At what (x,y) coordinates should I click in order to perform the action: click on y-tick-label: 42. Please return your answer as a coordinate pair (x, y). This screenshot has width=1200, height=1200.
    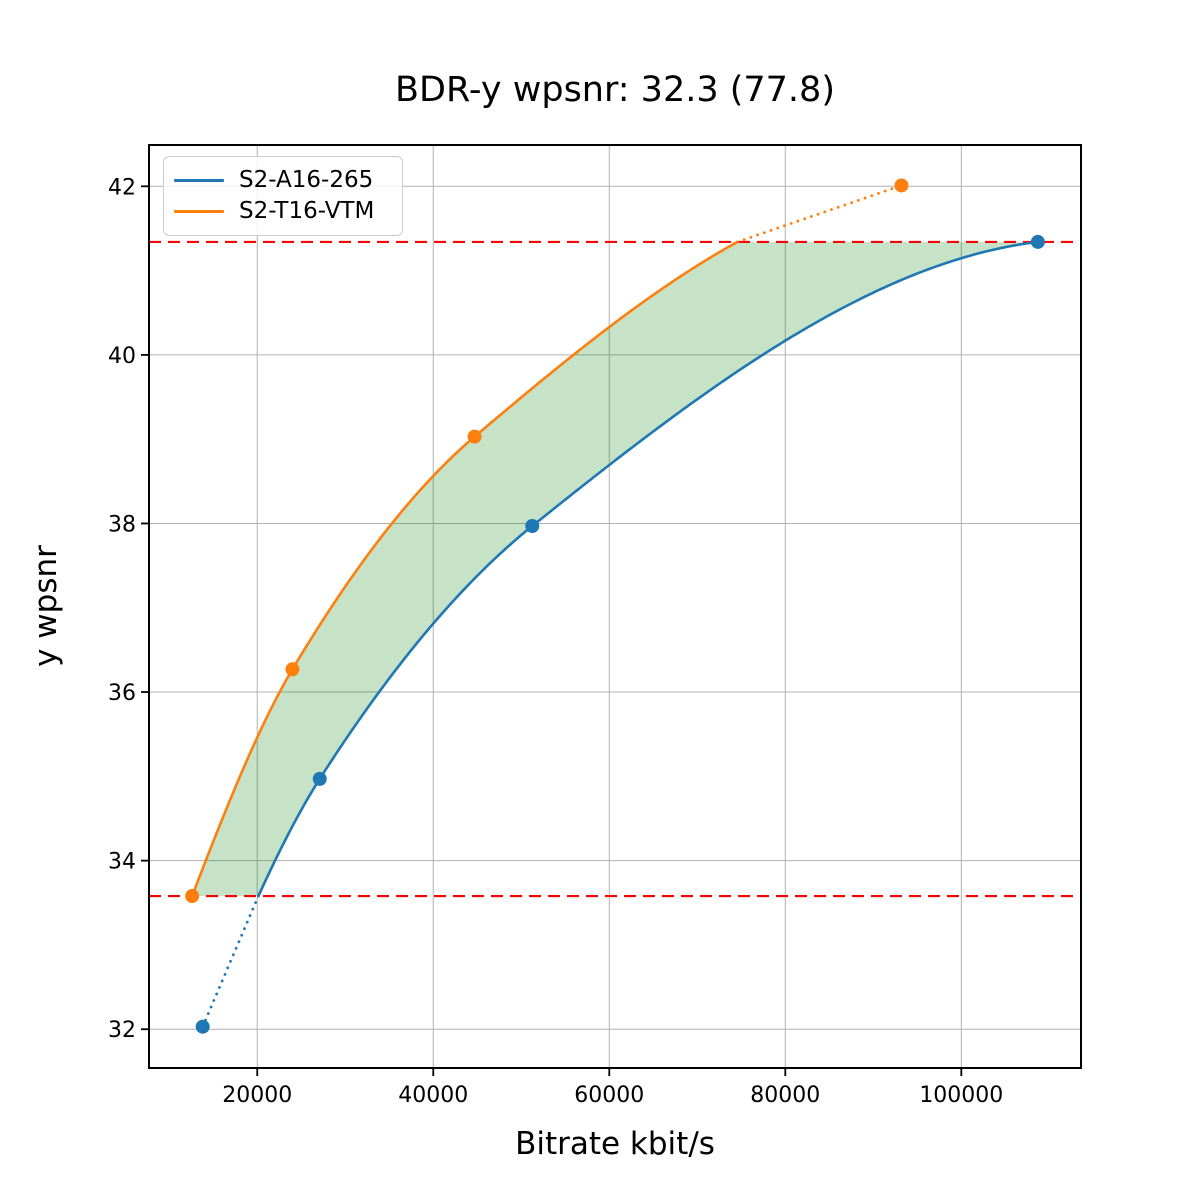
    Looking at the image, I should click on (122, 187).